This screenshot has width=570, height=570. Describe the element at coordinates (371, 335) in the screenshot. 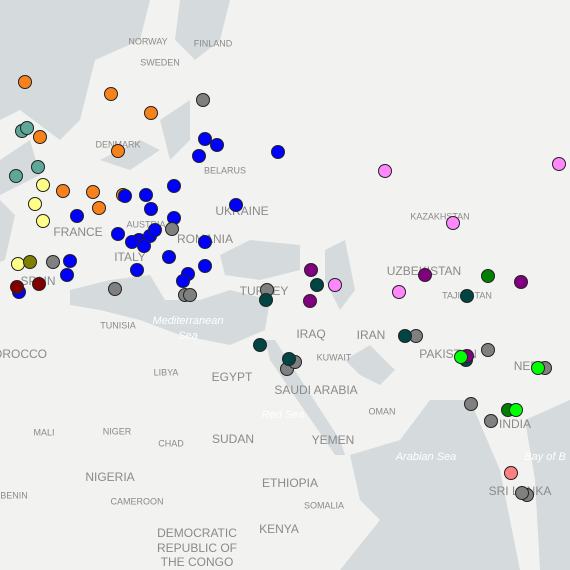

I see `map-label: IRAN` at that location.